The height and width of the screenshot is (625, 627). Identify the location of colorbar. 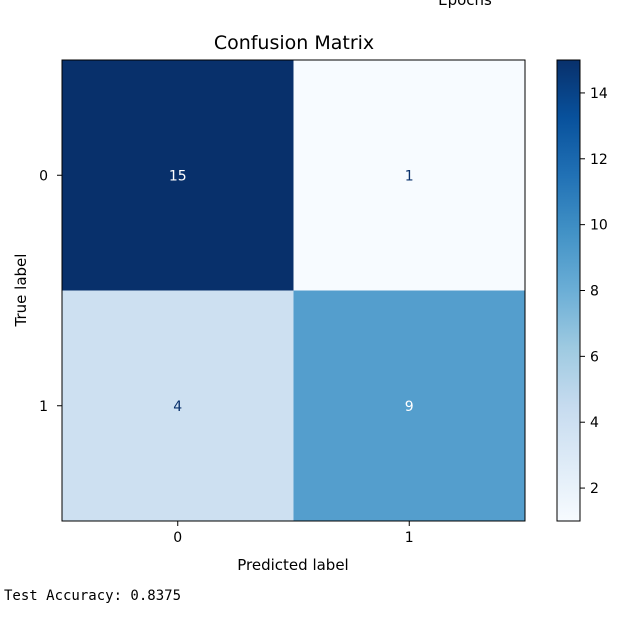
(568, 290).